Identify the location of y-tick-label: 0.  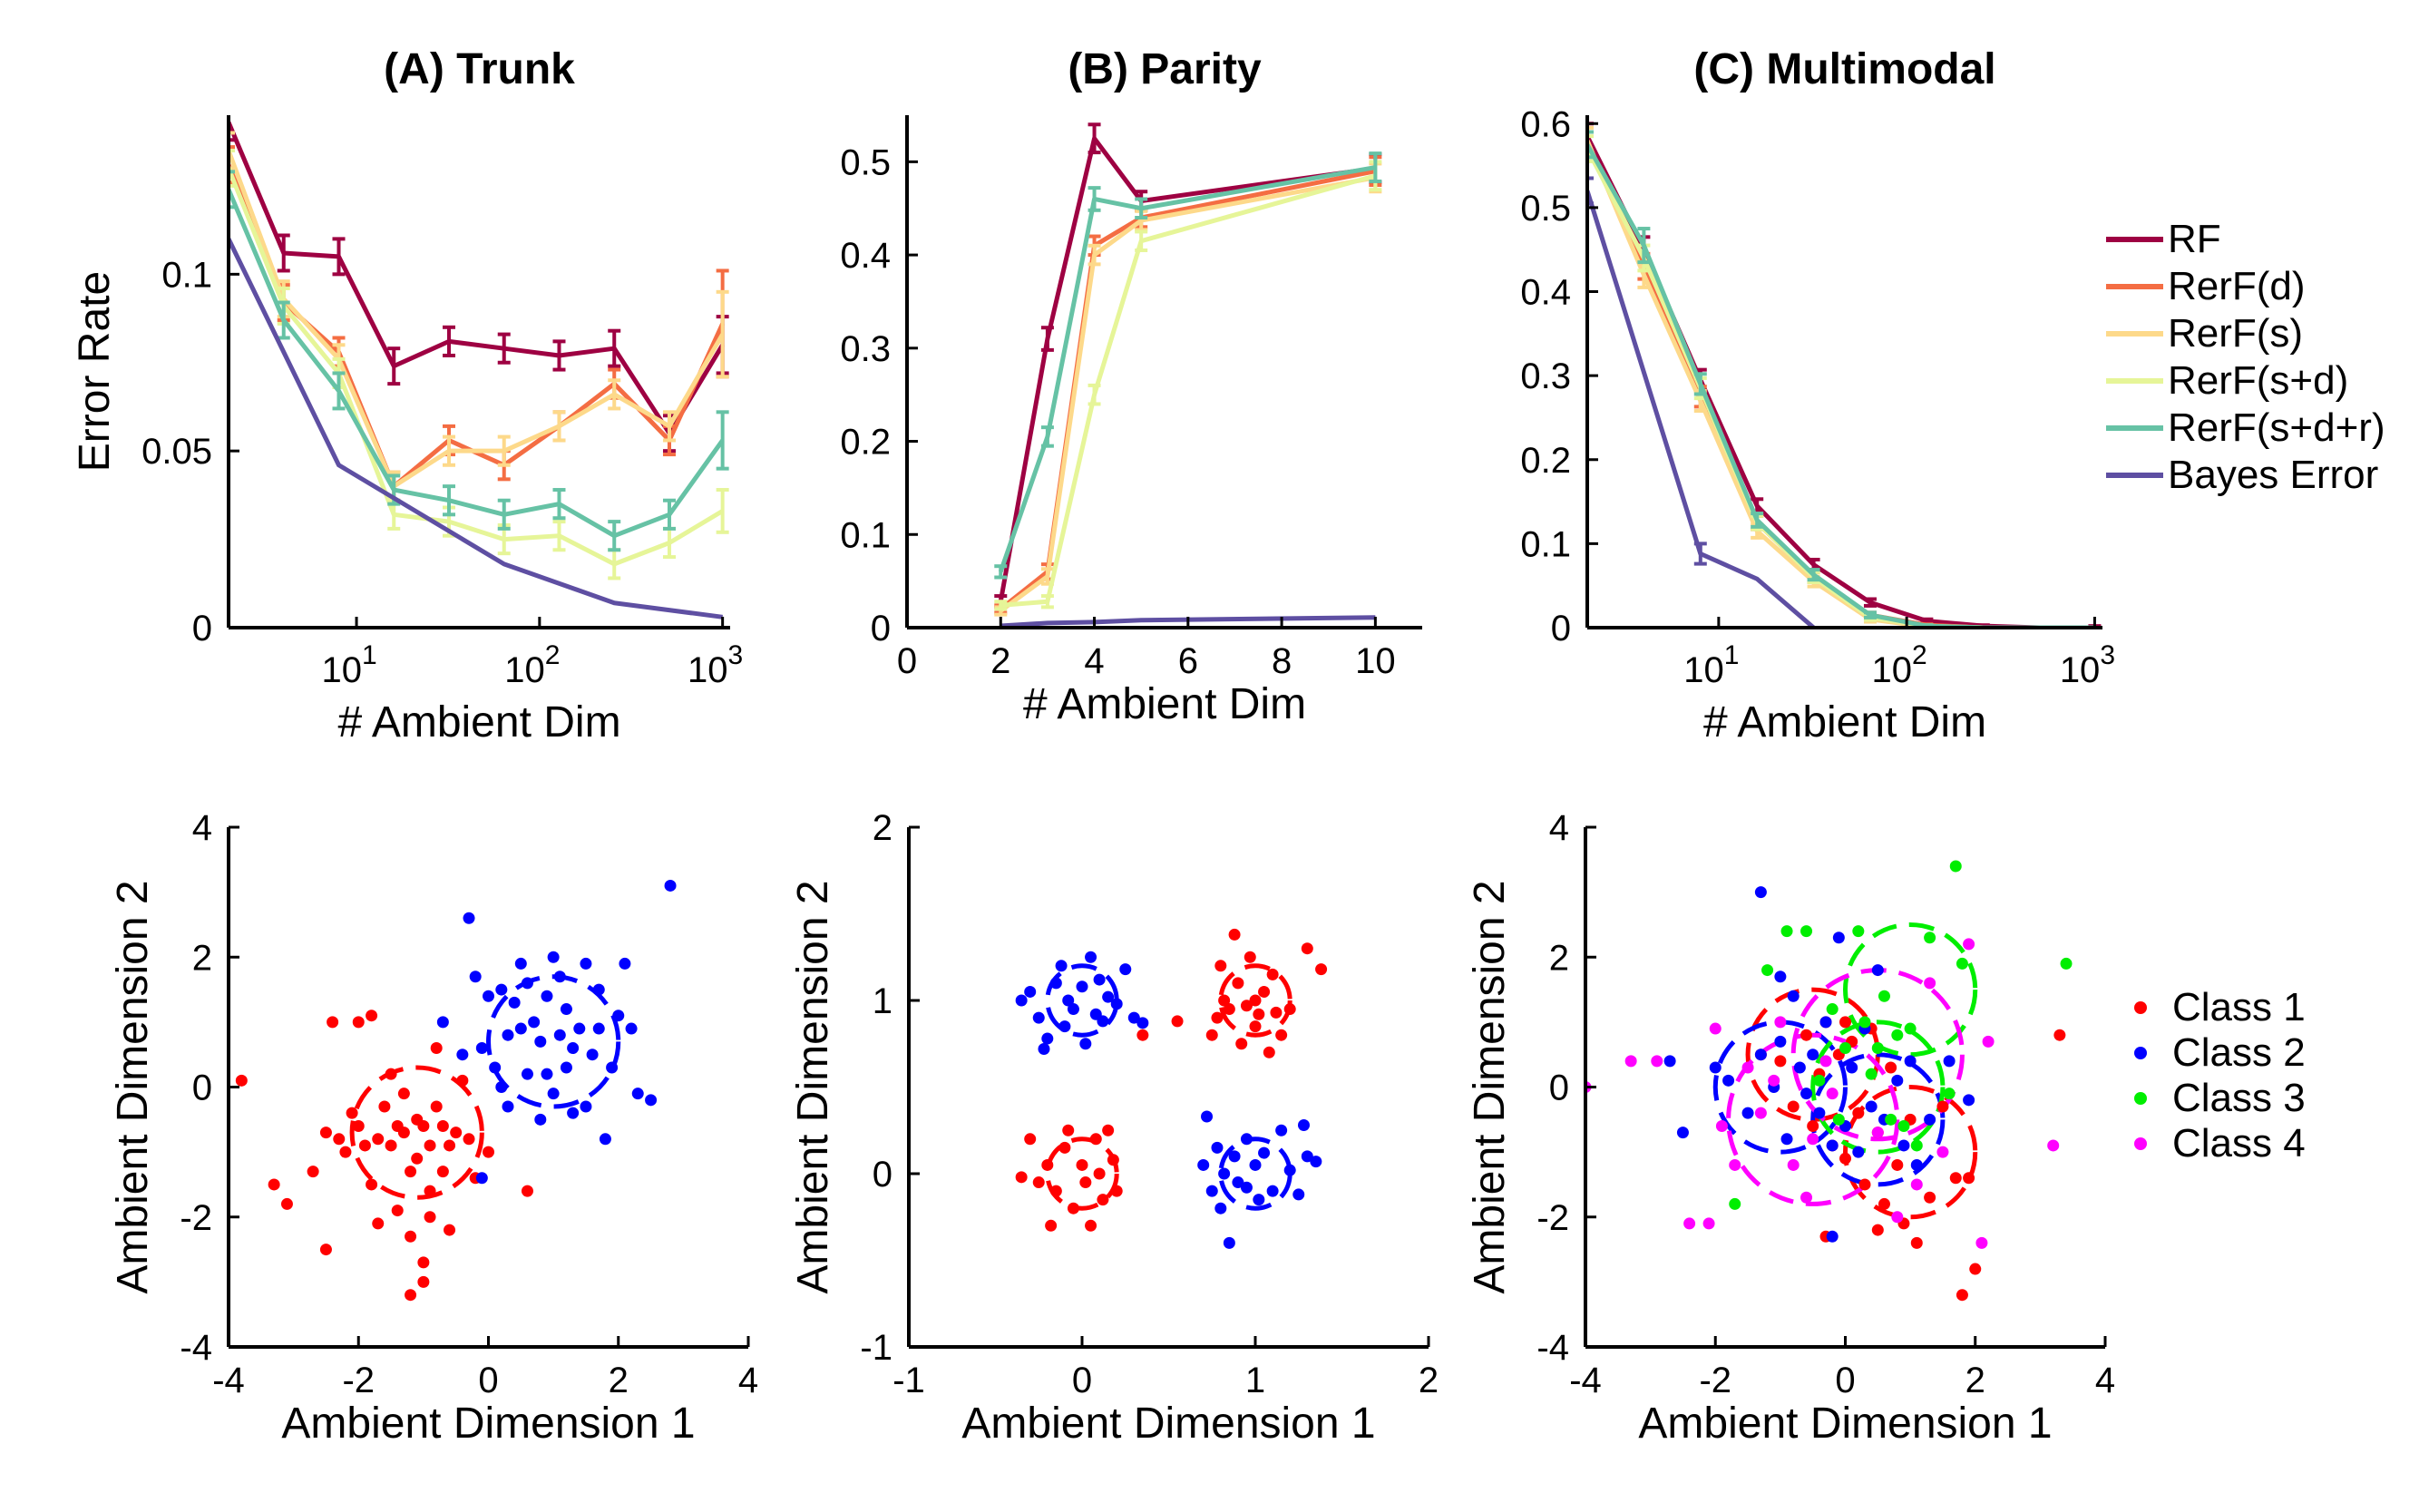
(1561, 629).